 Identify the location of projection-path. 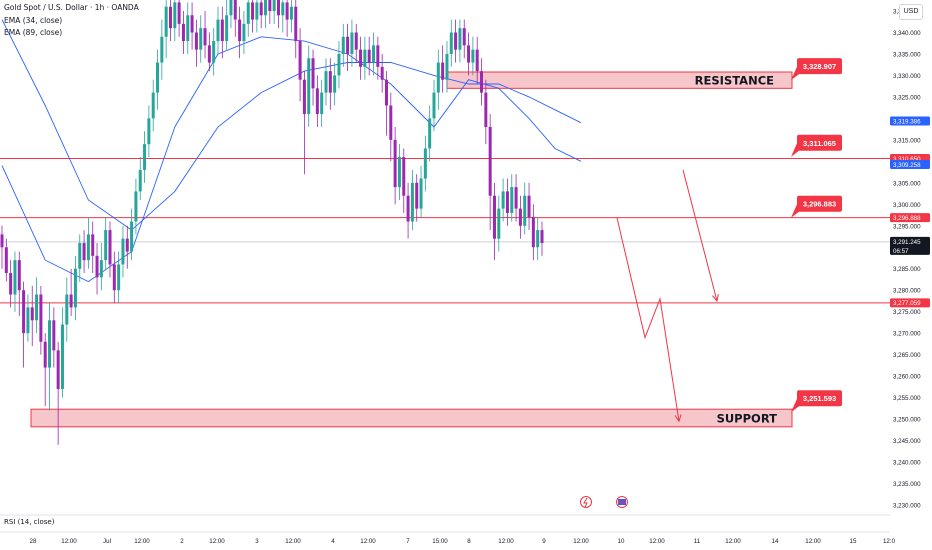
(700, 235).